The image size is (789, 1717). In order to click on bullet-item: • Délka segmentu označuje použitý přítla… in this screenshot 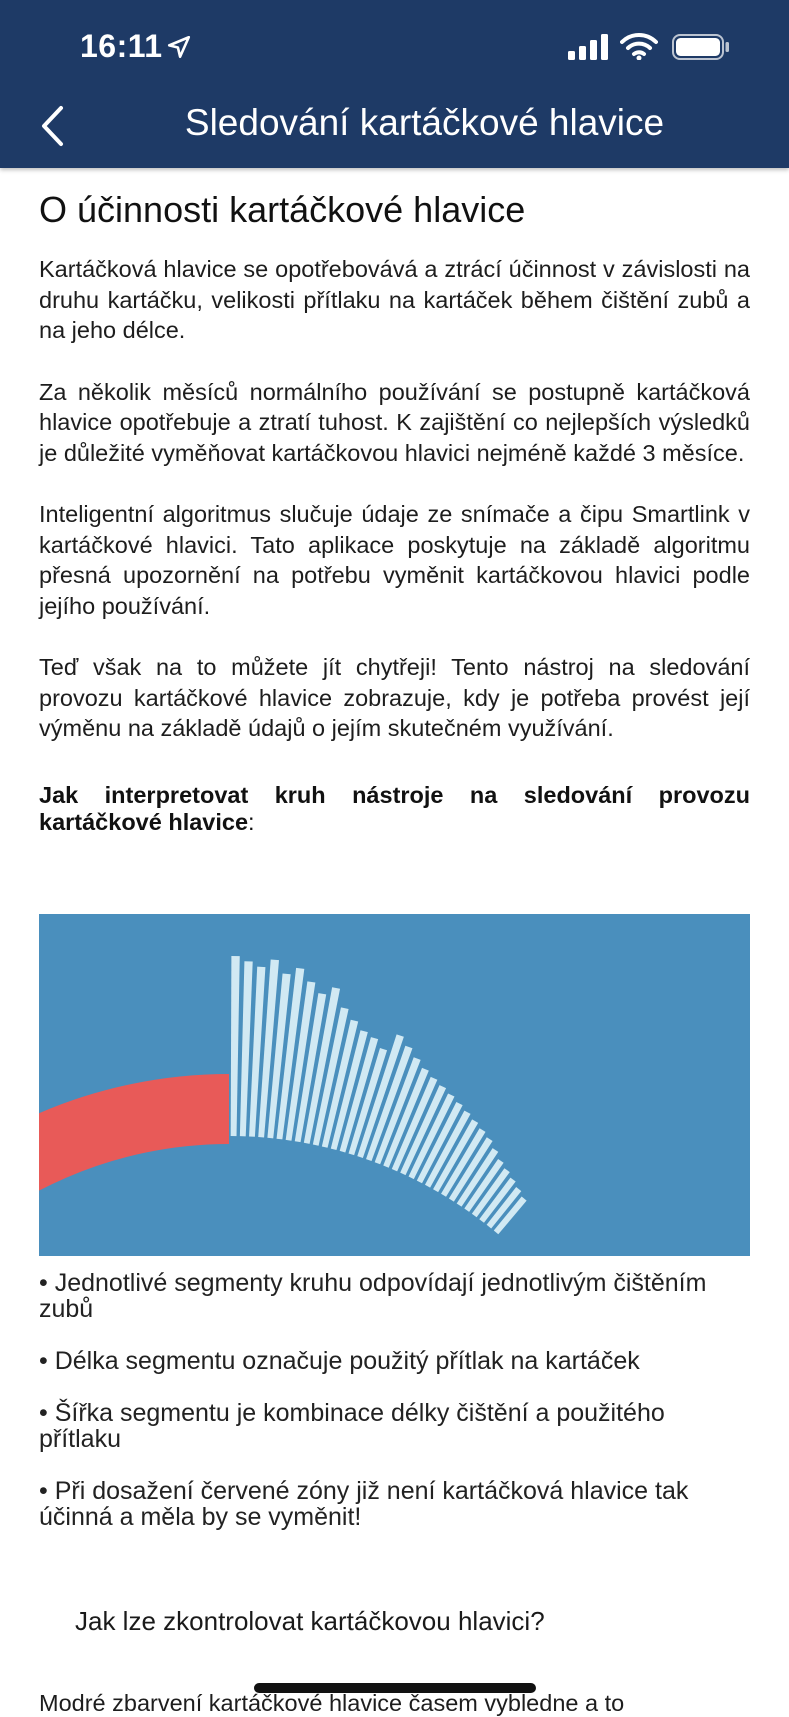, I will do `click(339, 1361)`.